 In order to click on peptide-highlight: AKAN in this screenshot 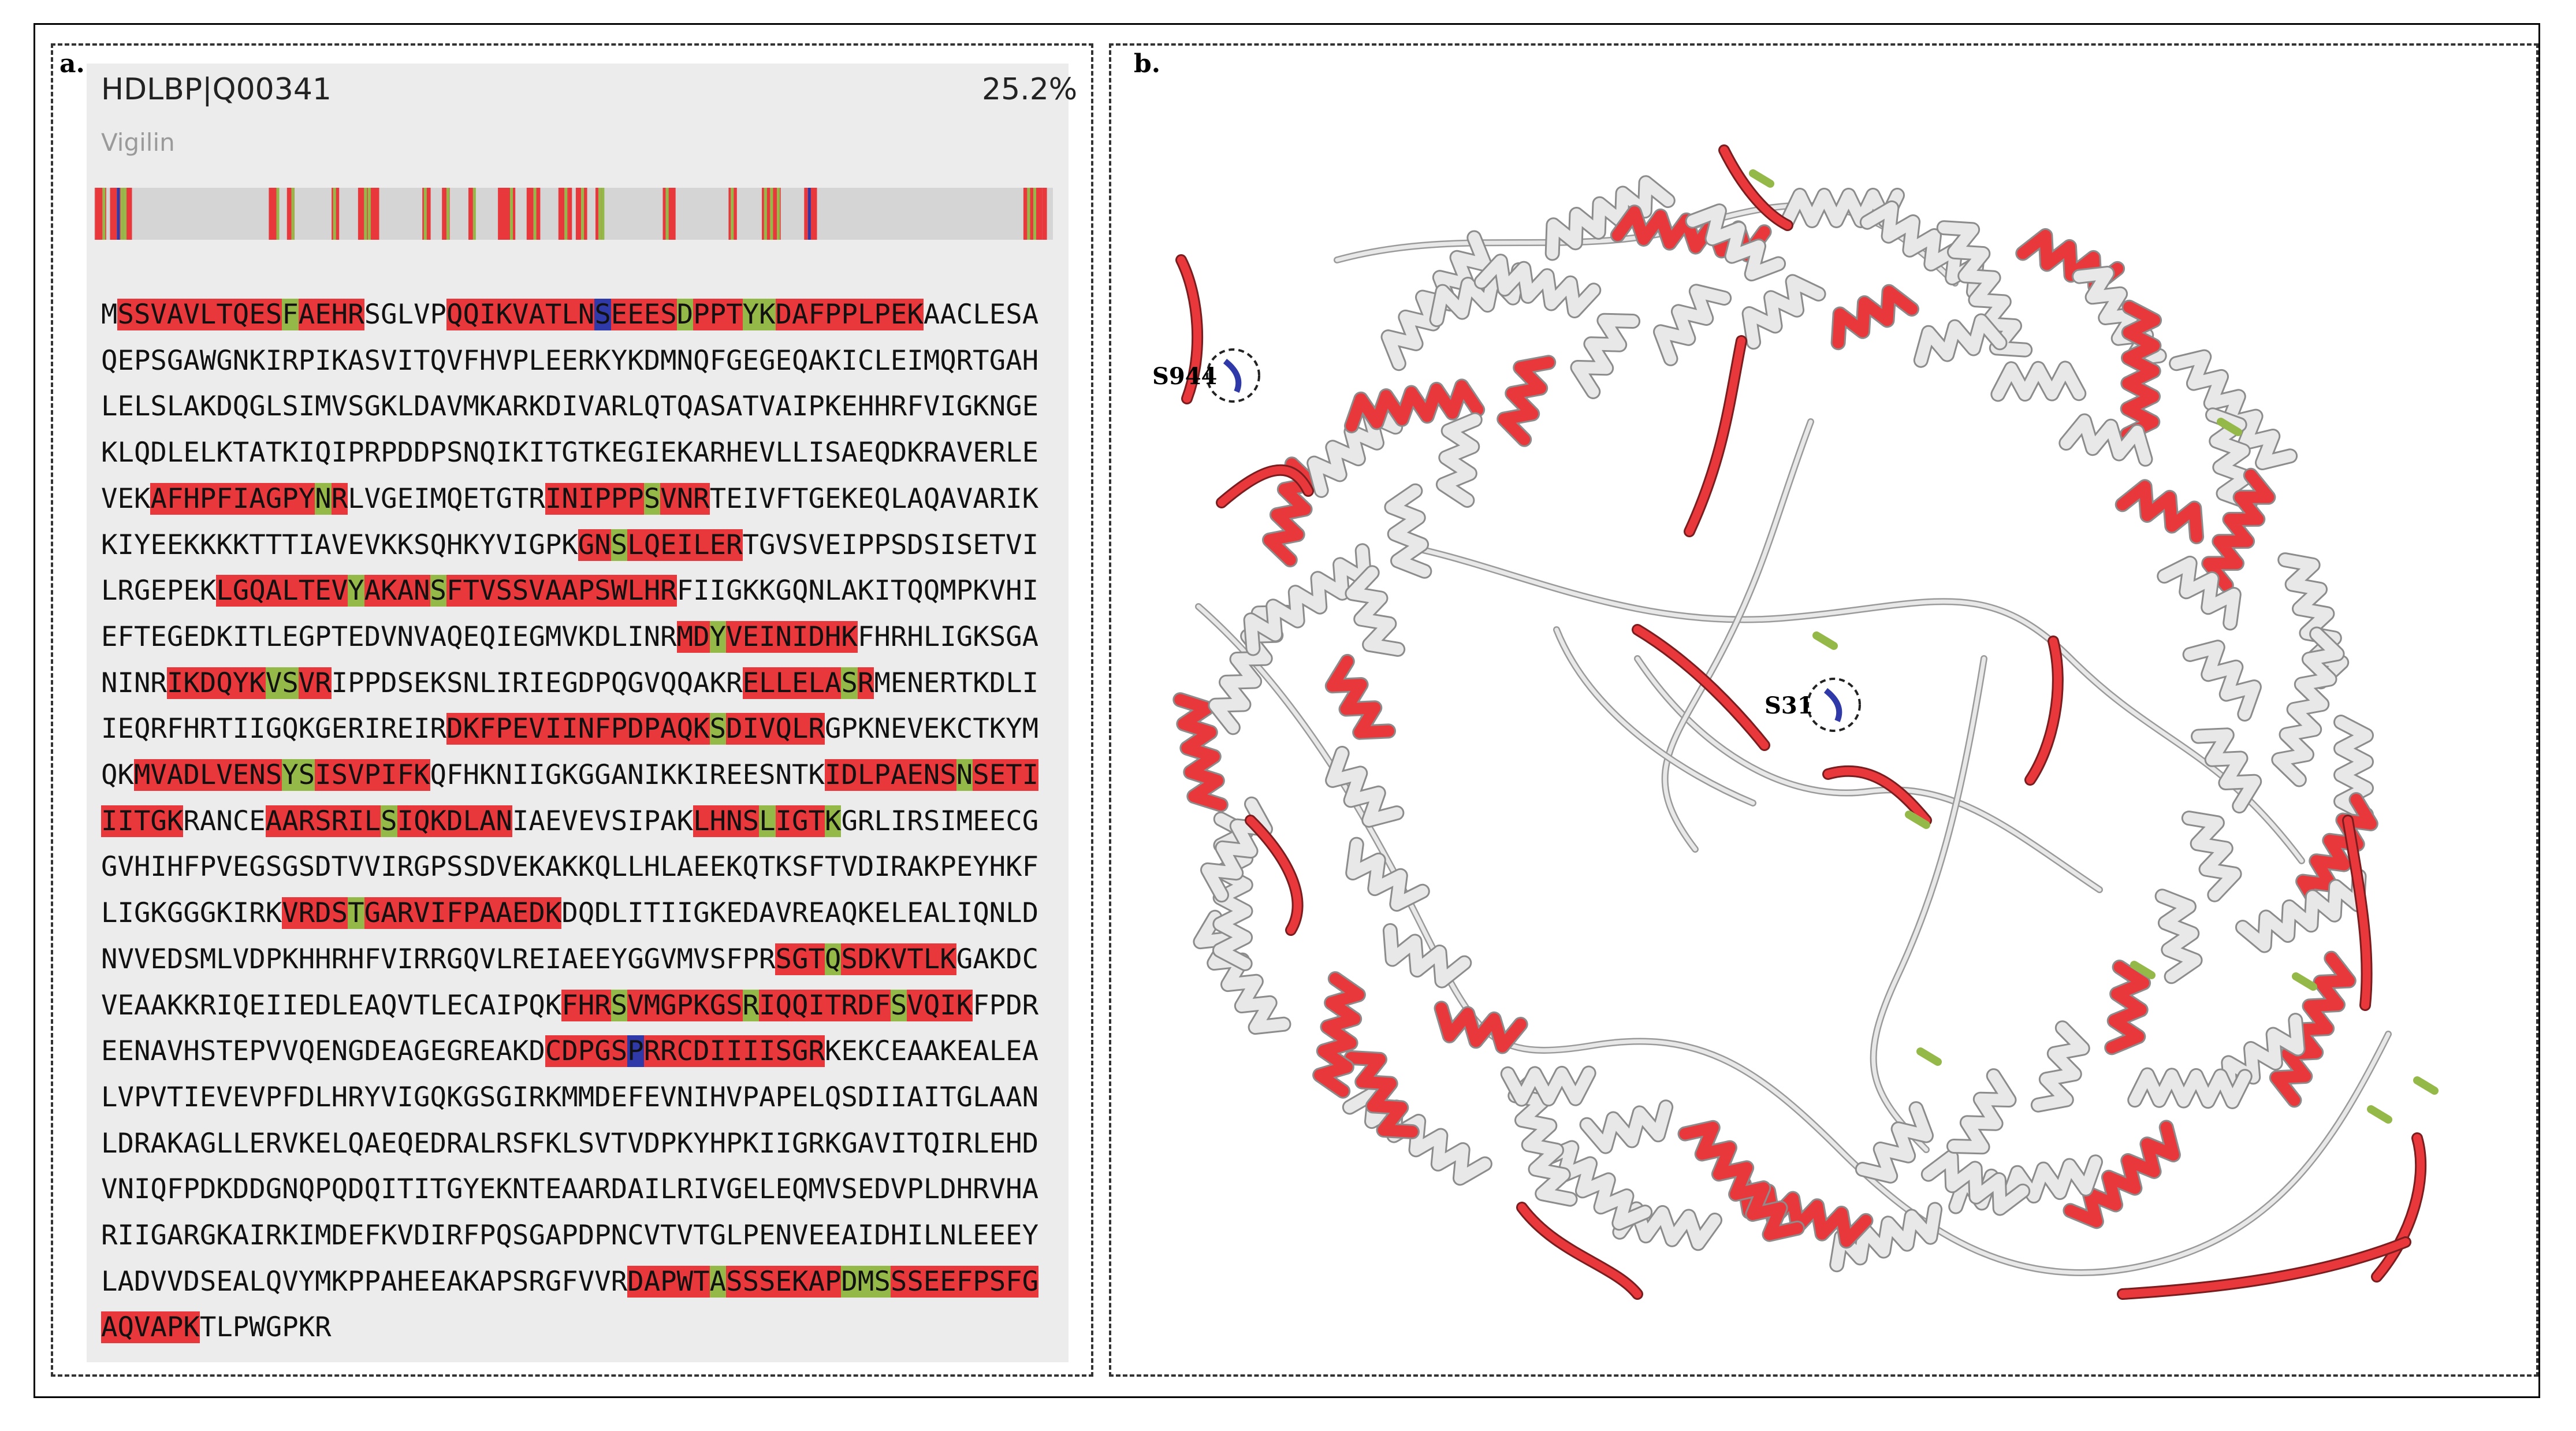, I will do `click(397, 591)`.